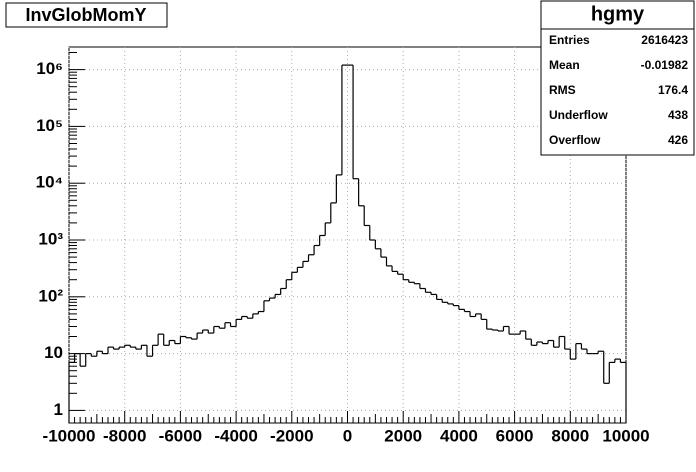 The height and width of the screenshot is (472, 696). Describe the element at coordinates (665, 65) in the screenshot. I see `stats-value: -0.01982` at that location.